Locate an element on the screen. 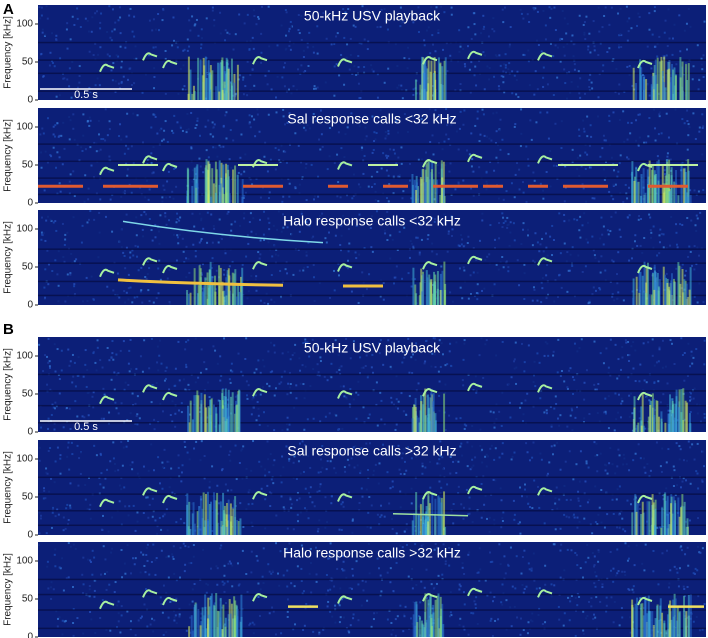  y-tick-label: 50 is located at coordinates (28, 394).